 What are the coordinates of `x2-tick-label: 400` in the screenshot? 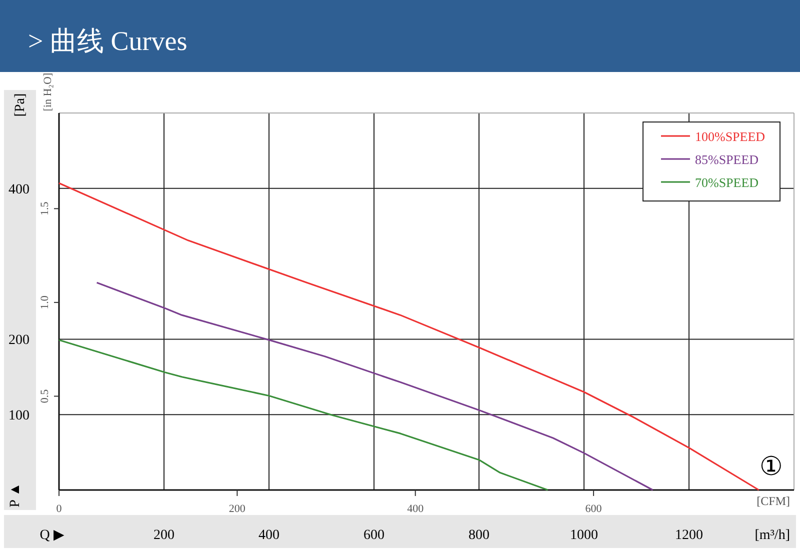 It's located at (415, 509).